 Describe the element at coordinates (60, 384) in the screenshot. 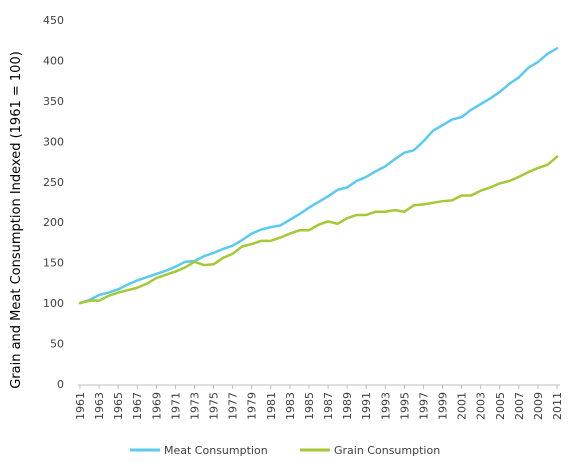

I see `y-tick-label: 0` at that location.